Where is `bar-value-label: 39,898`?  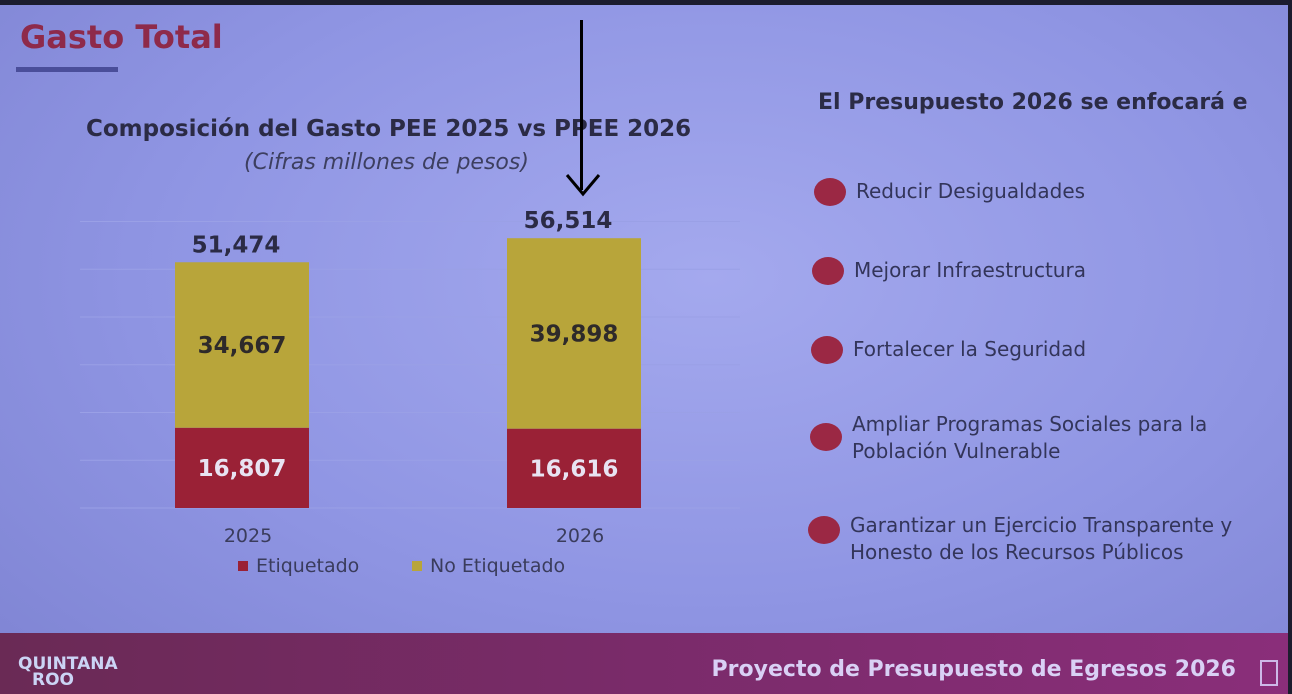
bar-value-label: 39,898 is located at coordinates (574, 334).